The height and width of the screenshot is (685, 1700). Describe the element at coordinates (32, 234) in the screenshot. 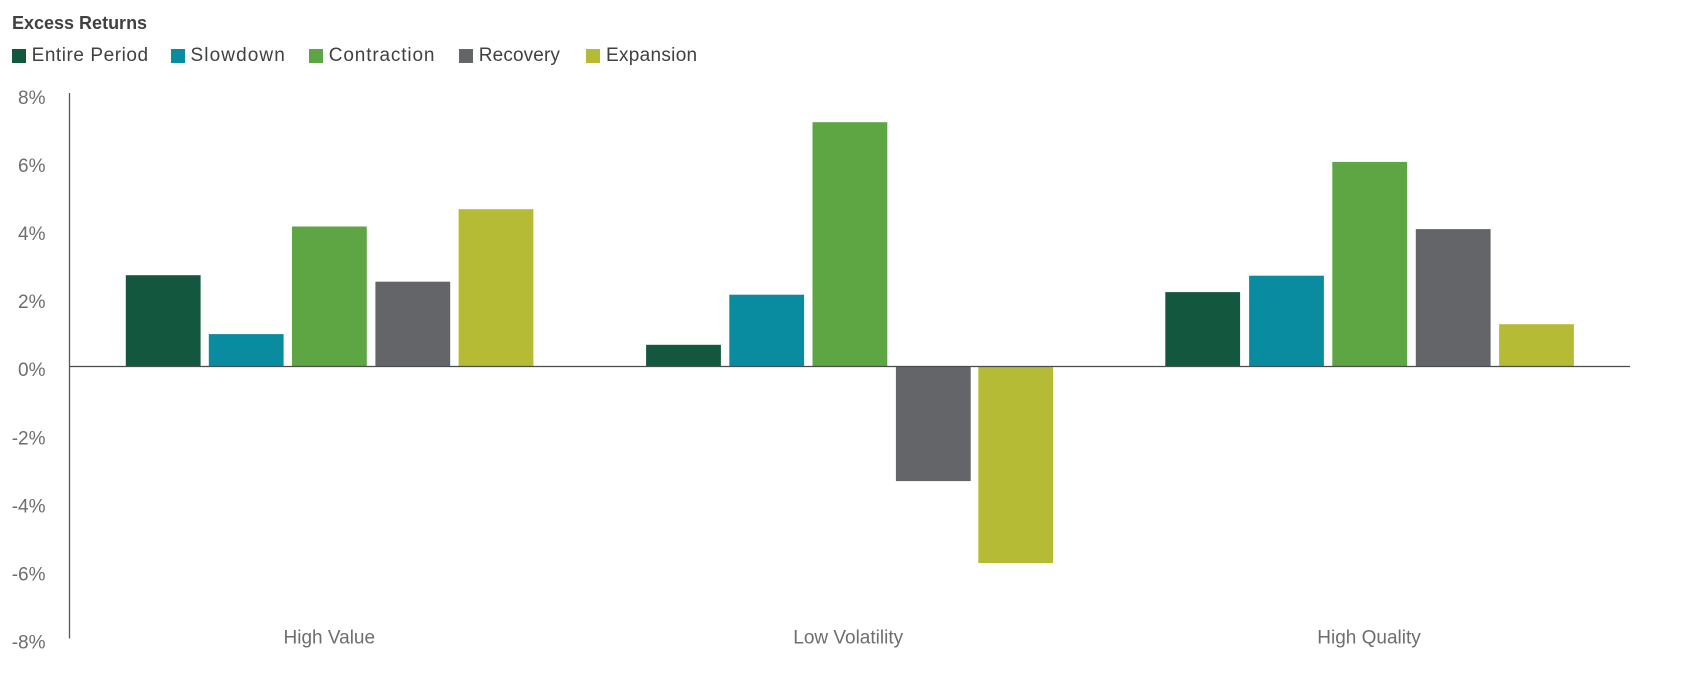

I see `svg-text: 4%` at that location.